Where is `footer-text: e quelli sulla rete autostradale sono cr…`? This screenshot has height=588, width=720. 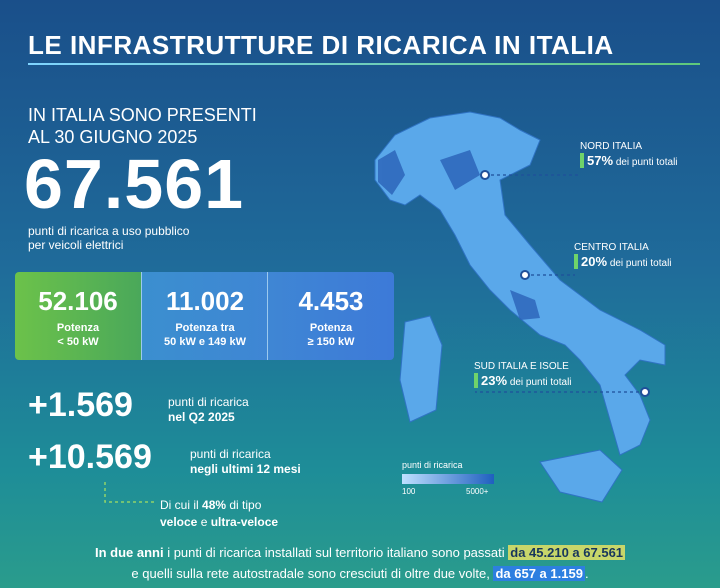 footer-text: e quelli sulla rete autostradale sono cr… is located at coordinates (312, 573).